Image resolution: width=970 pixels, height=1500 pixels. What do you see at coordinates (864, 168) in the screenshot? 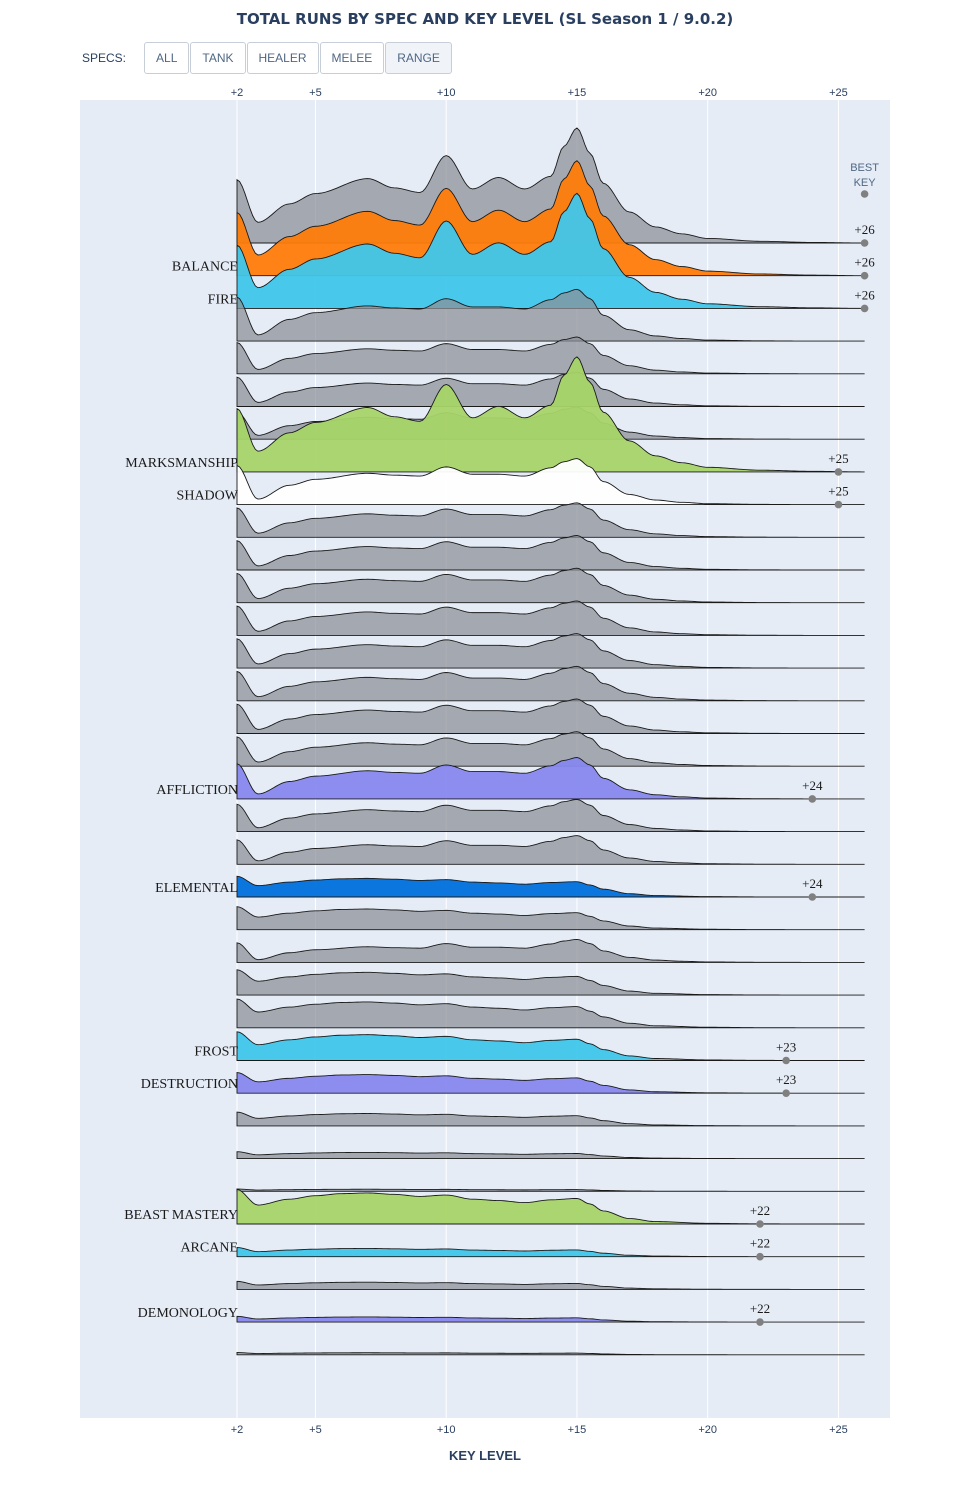
I see `best-key-title: BEST` at bounding box center [864, 168].